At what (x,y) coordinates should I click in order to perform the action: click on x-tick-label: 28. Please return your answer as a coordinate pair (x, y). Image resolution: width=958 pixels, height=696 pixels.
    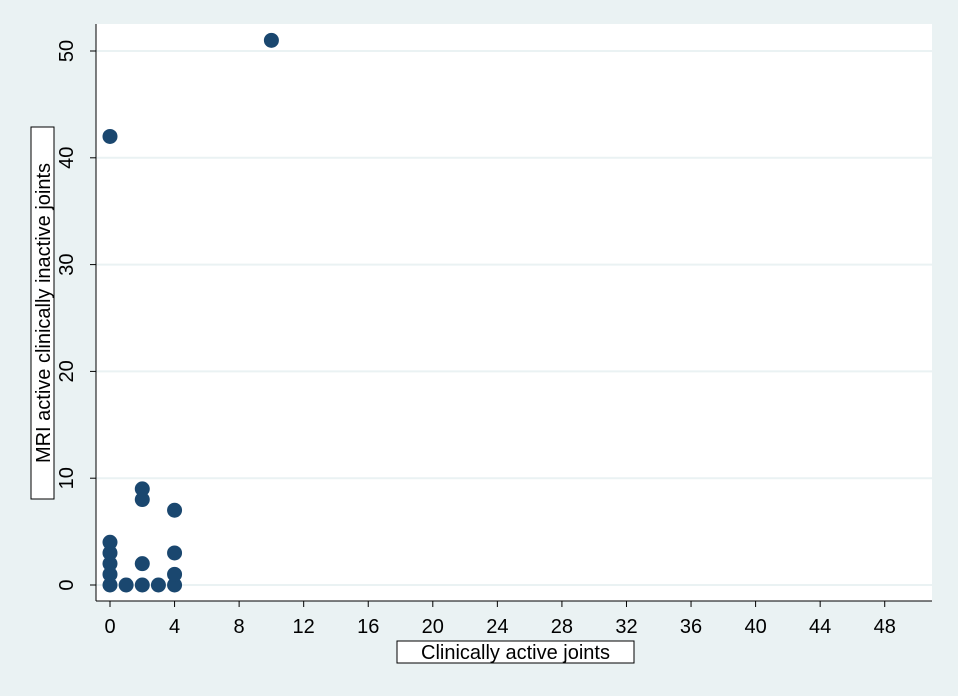
    Looking at the image, I should click on (562, 627).